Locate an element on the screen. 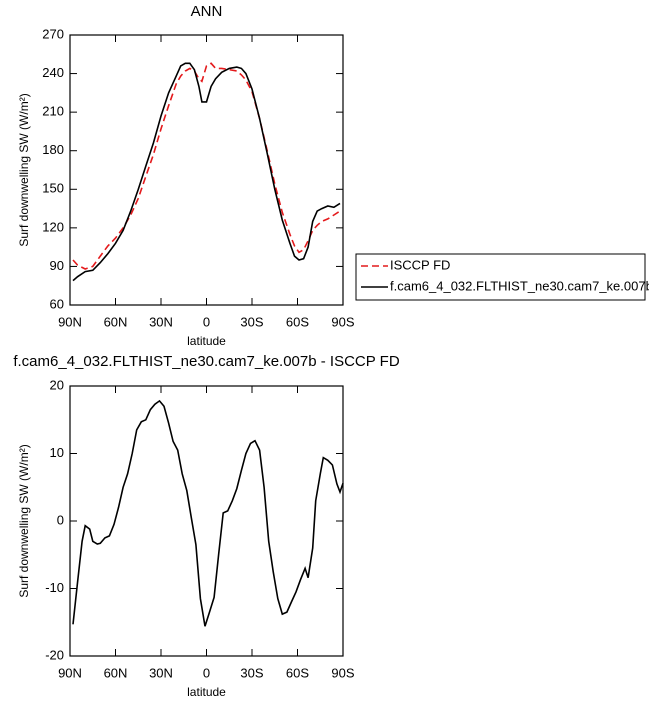  y-tick-label: 240 is located at coordinates (53, 72).